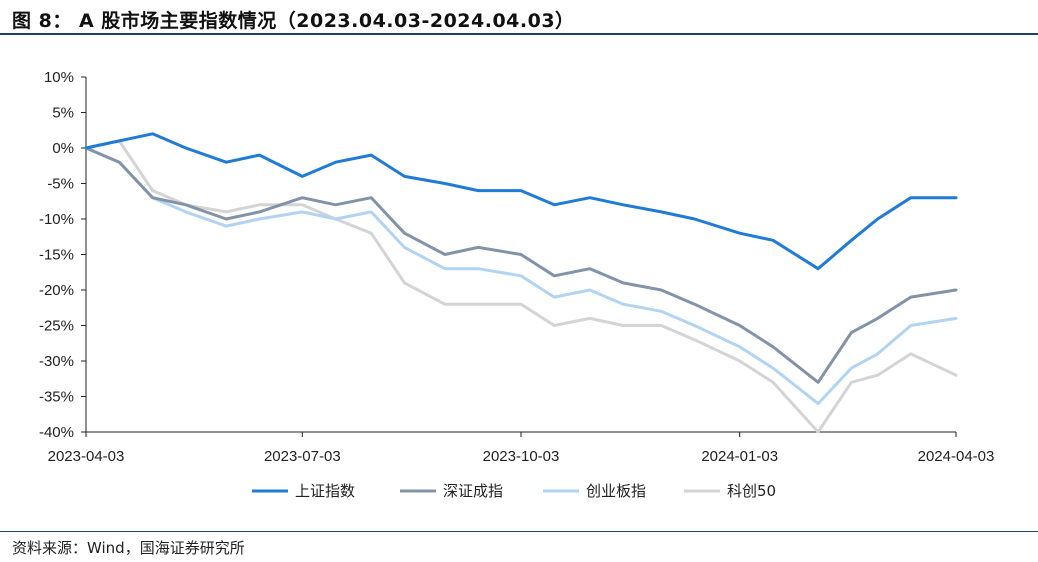 This screenshot has height=562, width=1038. What do you see at coordinates (56, 432) in the screenshot?
I see `y-tick-label: -40%` at bounding box center [56, 432].